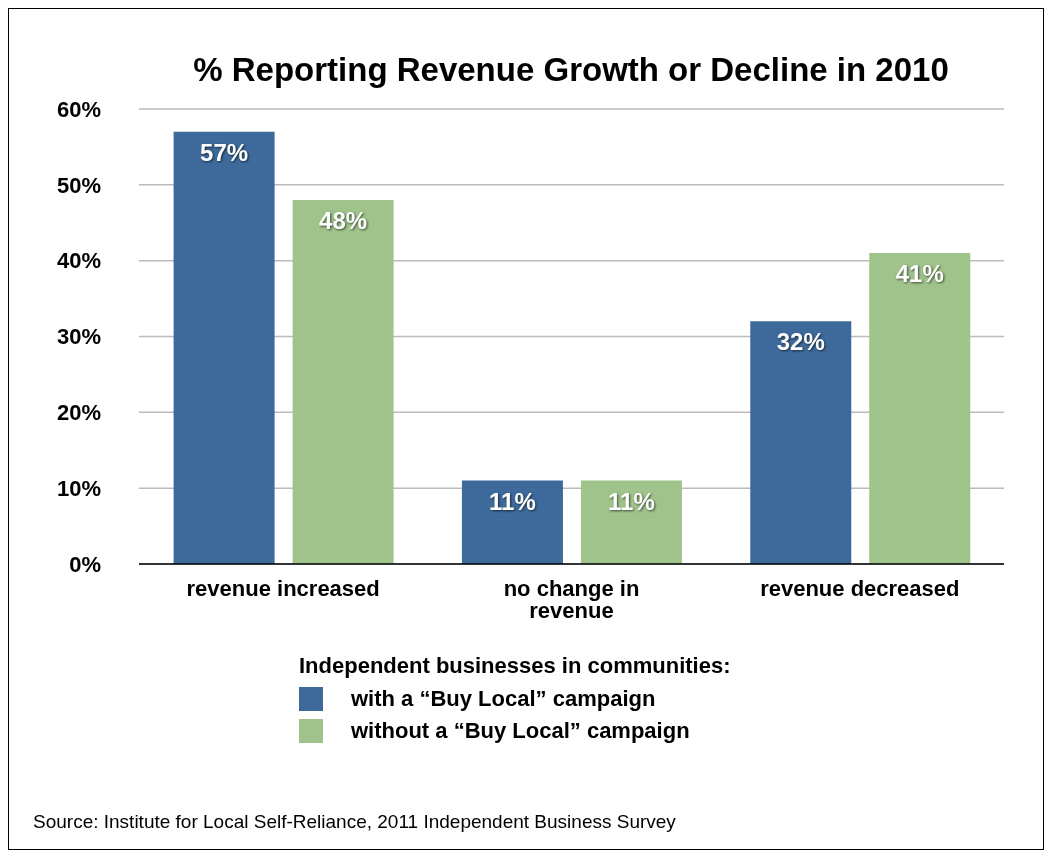 This screenshot has width=1049, height=861. I want to click on y-tick-label: 50%, so click(78, 185).